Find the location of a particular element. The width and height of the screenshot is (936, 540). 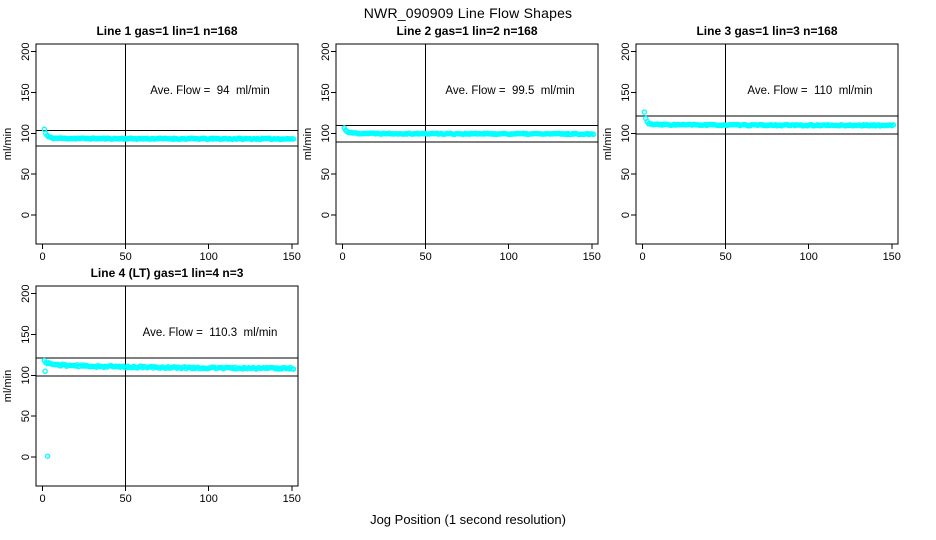

plot-panel-3: 0 50 100 150 200 0 50 100 150 is located at coordinates (760, 153).